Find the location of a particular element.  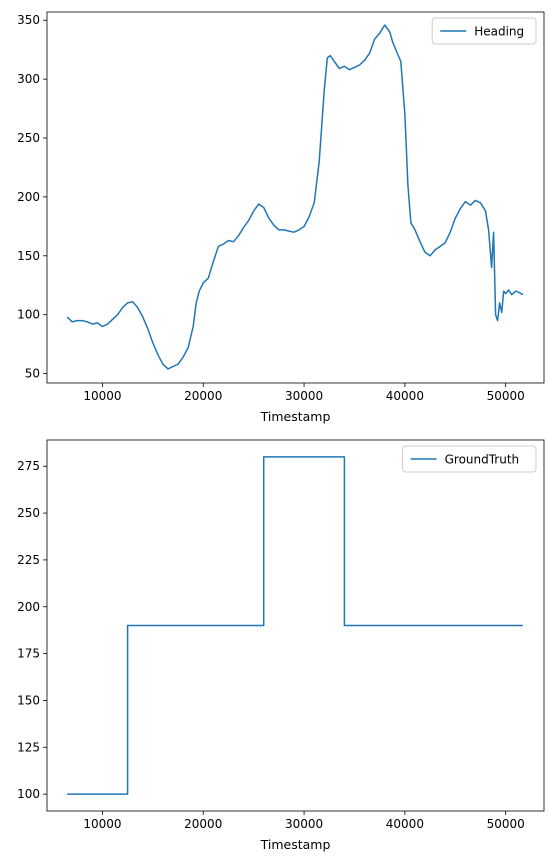

y-tick-label: 350 is located at coordinates (28, 20).